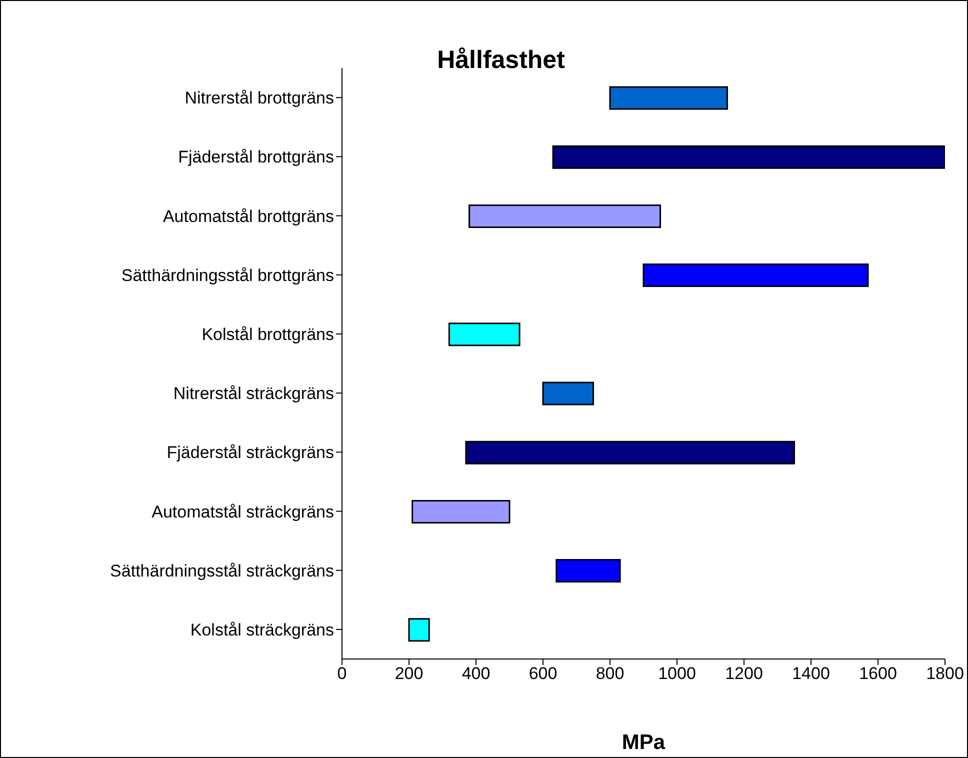 The height and width of the screenshot is (758, 968). Describe the element at coordinates (268, 334) in the screenshot. I see `y-tick-label: Kolstål brottgräns` at that location.